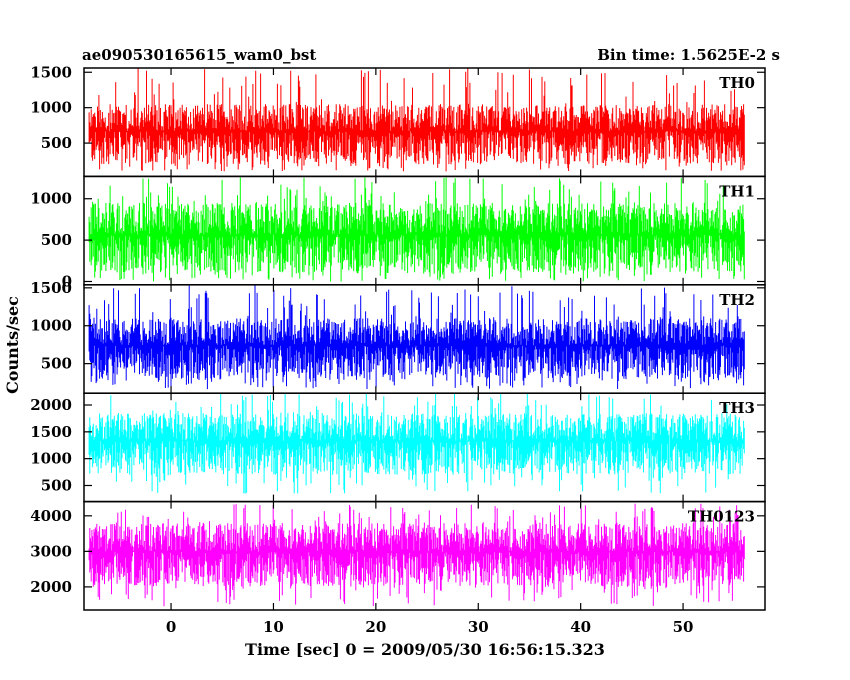  I want to click on panel-th2: 500 1000 1500 TH2, so click(398, 336).